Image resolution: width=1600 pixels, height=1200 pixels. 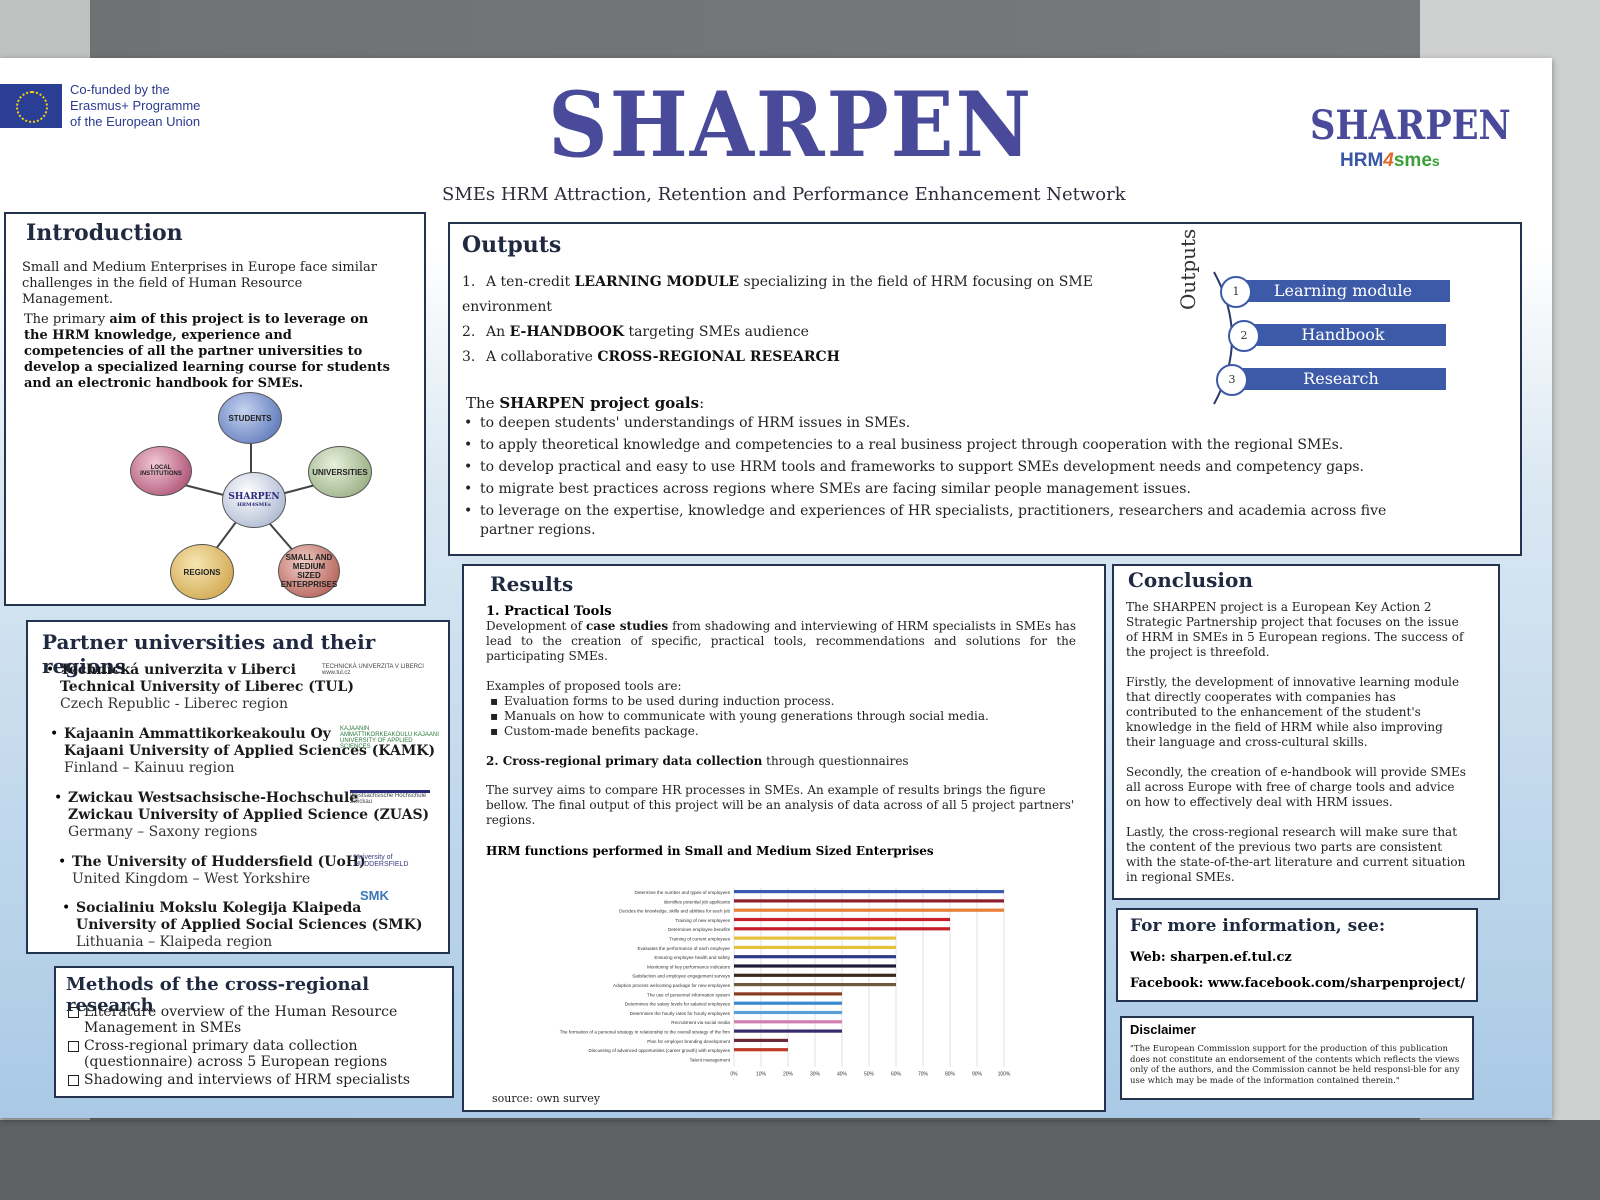 What do you see at coordinates (549, 611) in the screenshot?
I see `results-s1-title: 1. Practical Tools` at bounding box center [549, 611].